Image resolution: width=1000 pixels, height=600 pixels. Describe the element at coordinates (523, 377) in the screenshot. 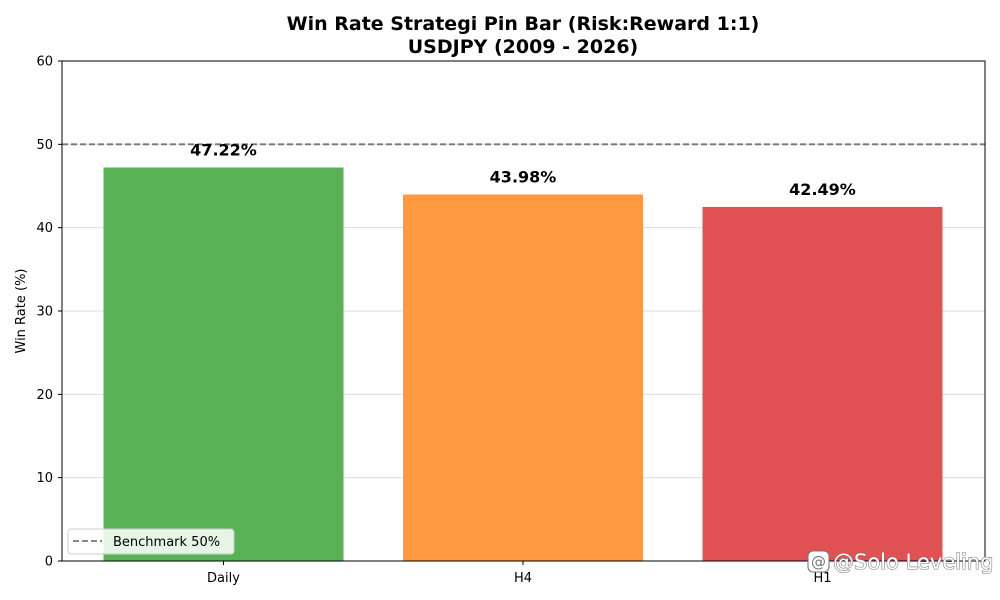

I see `bar-h4` at that location.